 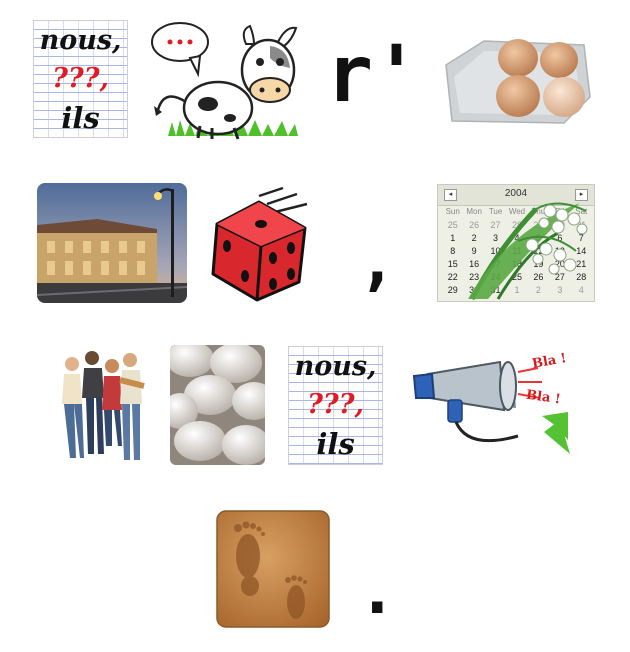 What do you see at coordinates (377, 592) in the screenshot?
I see `period-punctuation: .` at bounding box center [377, 592].